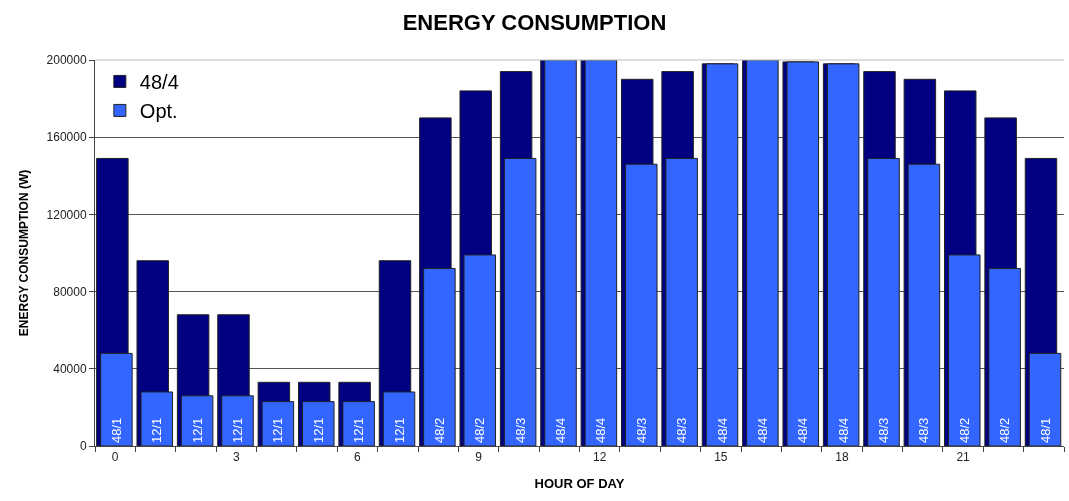 The height and width of the screenshot is (501, 1069). Describe the element at coordinates (70, 369) in the screenshot. I see `y-tick-label: 40000` at that location.